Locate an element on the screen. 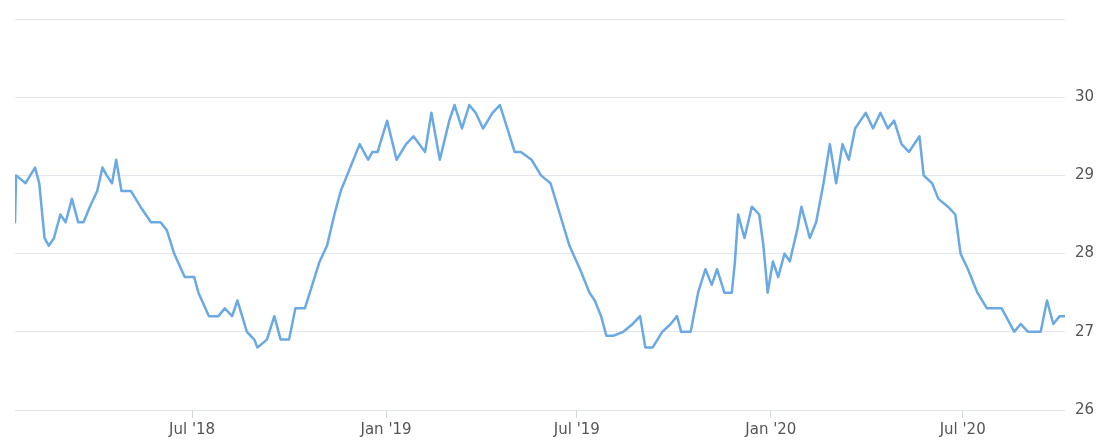 Image resolution: width=1110 pixels, height=446 pixels. y-tick-label: 30 is located at coordinates (1084, 96).